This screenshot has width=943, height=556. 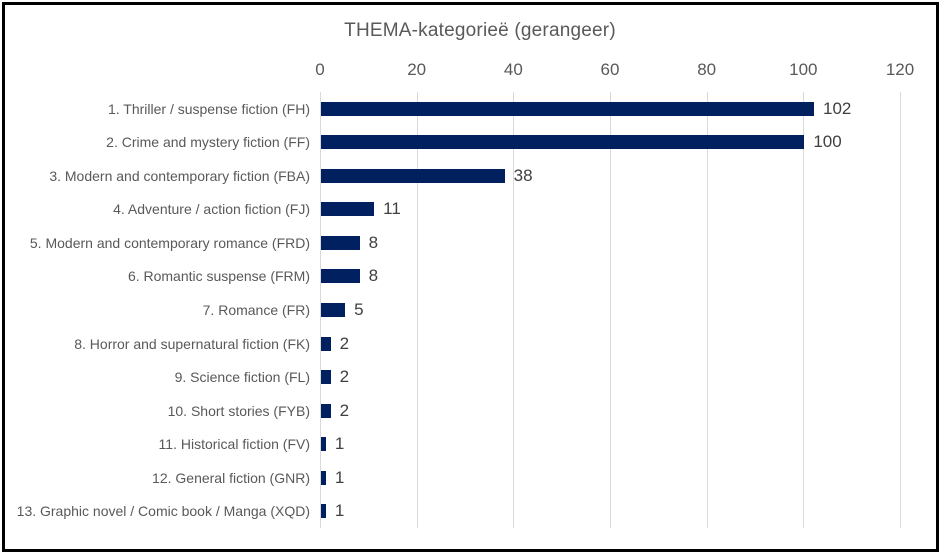 What do you see at coordinates (506, 210) in the screenshot?
I see `chart-row: 4. Adventure / action fiction (FJ) 11` at bounding box center [506, 210].